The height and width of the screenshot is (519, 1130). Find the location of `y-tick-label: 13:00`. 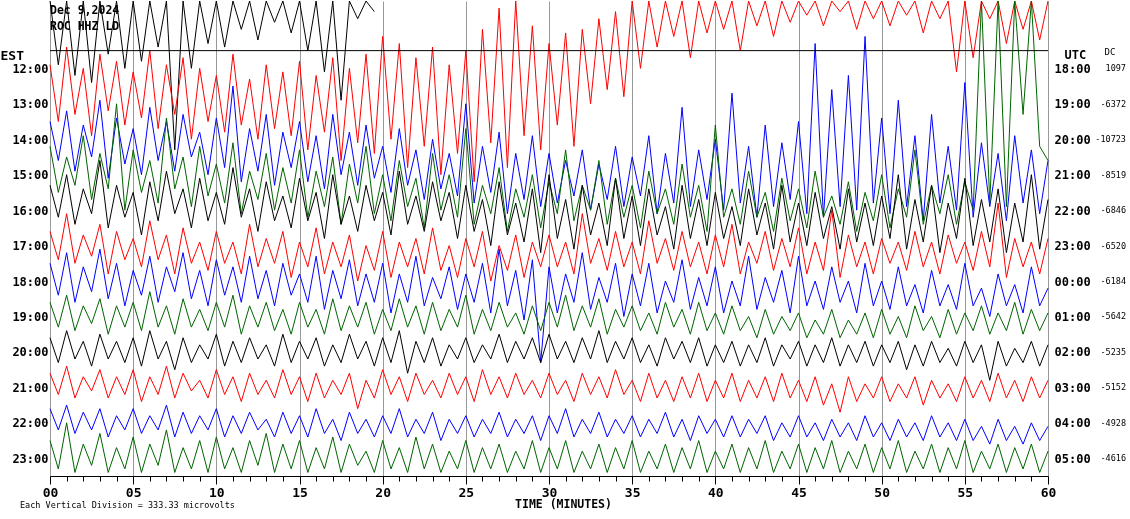

y-tick-label: 13:00 is located at coordinates (30, 104).